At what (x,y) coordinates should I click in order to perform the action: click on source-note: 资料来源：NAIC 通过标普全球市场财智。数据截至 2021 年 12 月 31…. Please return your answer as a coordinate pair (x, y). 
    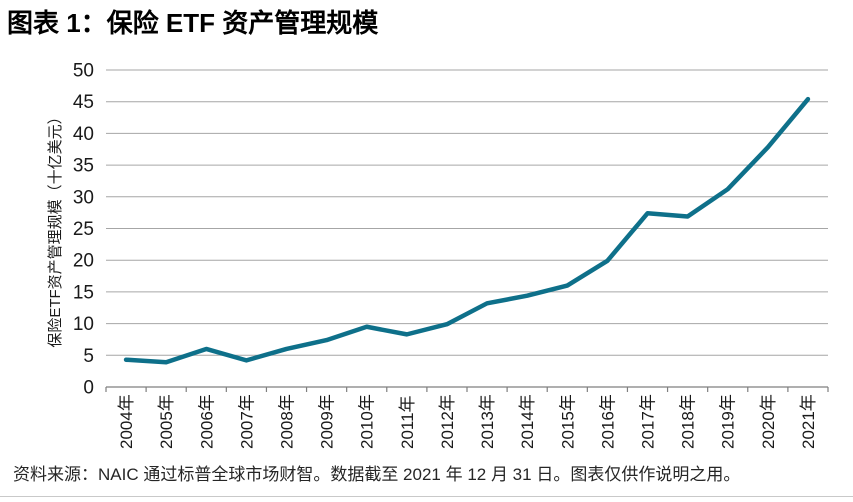
    Looking at the image, I should click on (377, 474).